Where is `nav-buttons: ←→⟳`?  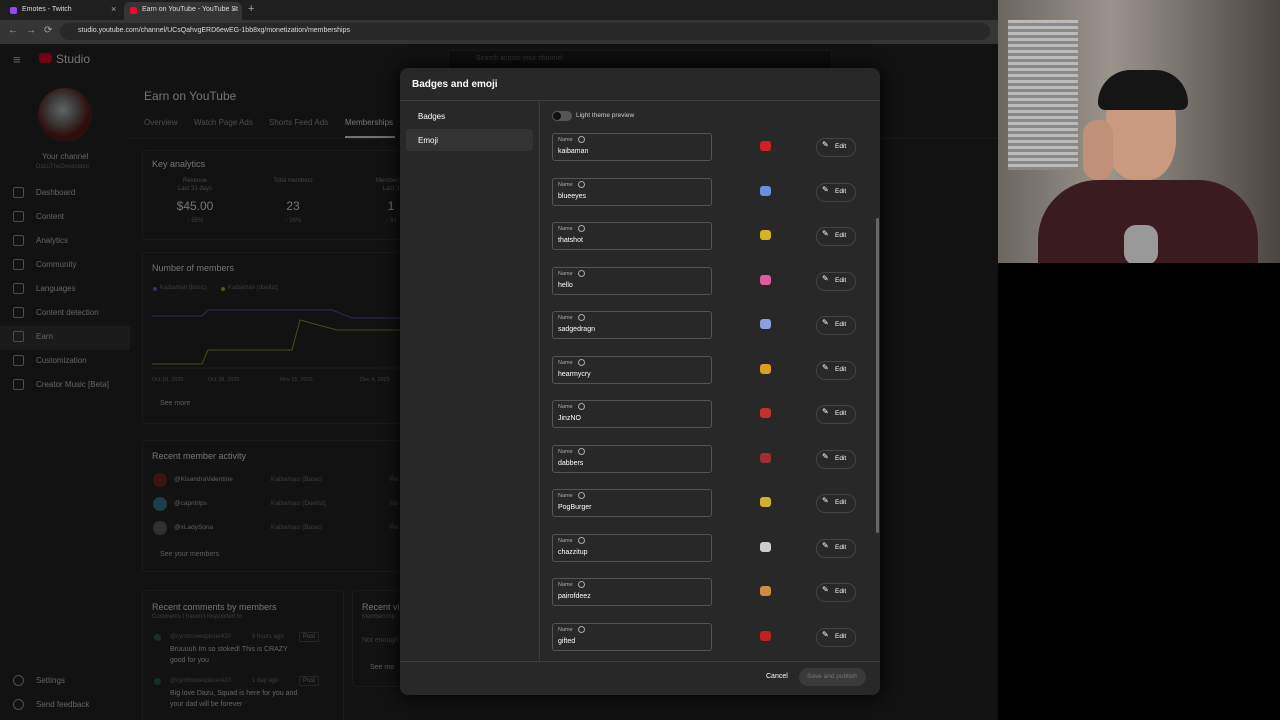 nav-buttons: ←→⟳ is located at coordinates (34, 30).